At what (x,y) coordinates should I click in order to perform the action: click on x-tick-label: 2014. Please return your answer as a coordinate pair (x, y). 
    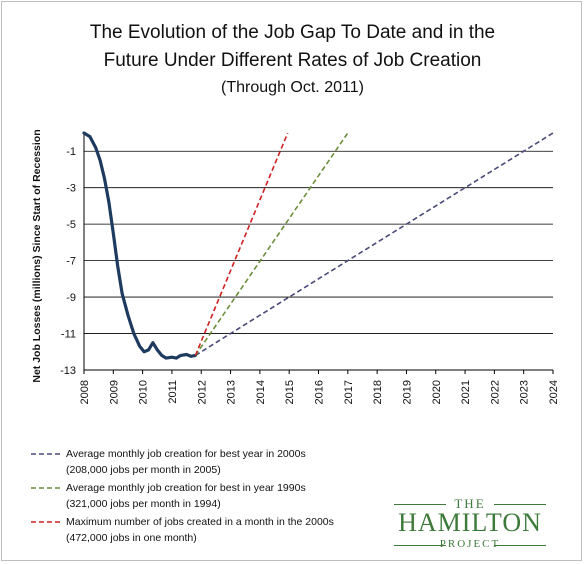
    Looking at the image, I should click on (261, 392).